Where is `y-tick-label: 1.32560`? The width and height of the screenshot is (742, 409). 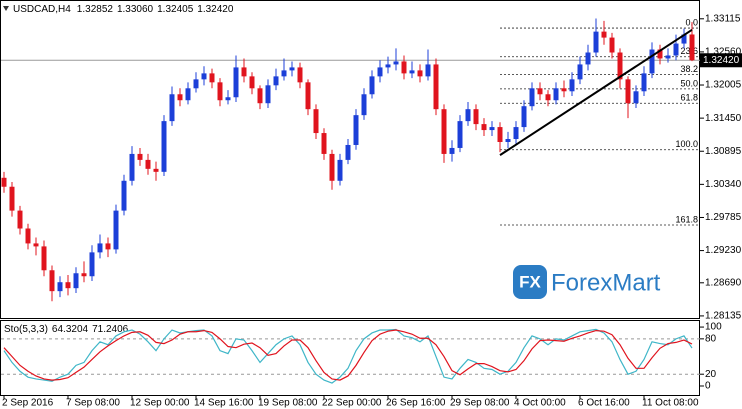 y-tick-label: 1.32560 is located at coordinates (723, 52).